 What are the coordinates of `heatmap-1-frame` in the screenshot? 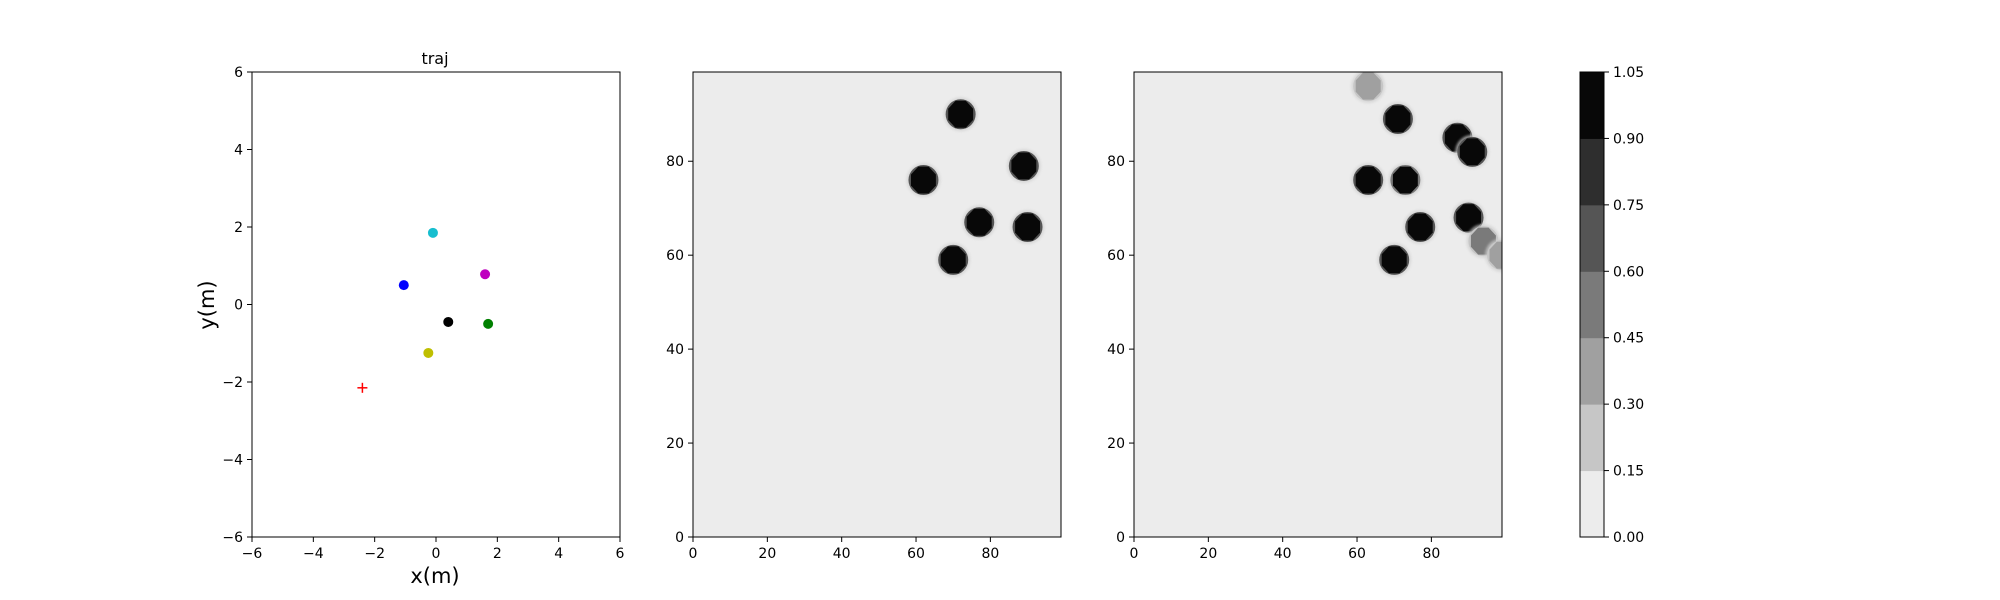 It's located at (877, 304).